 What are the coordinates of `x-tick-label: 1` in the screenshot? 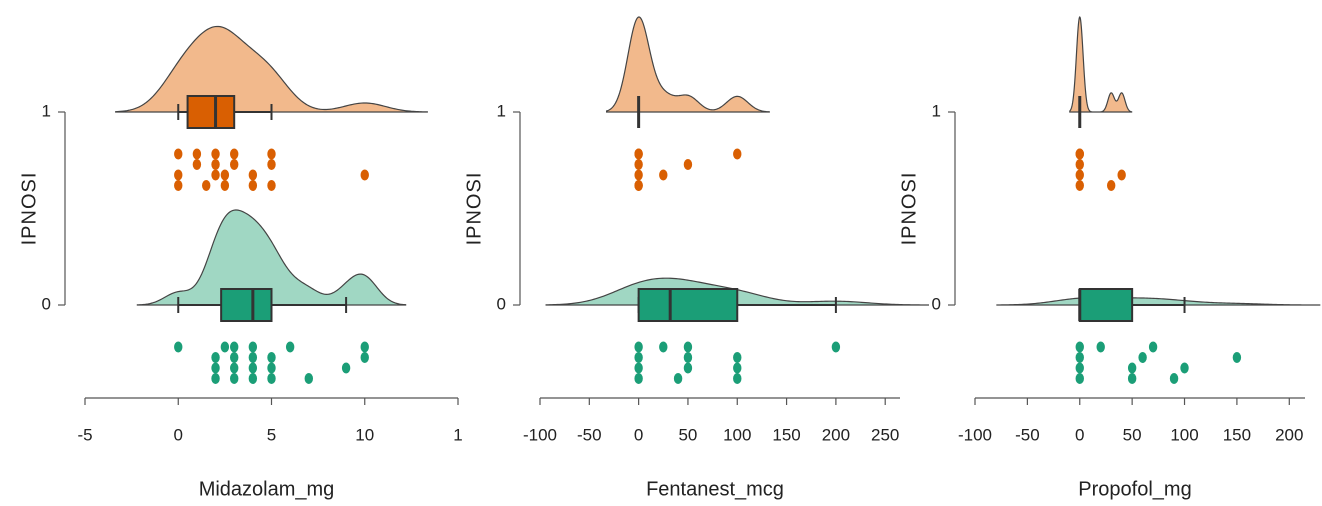 It's located at (457, 434).